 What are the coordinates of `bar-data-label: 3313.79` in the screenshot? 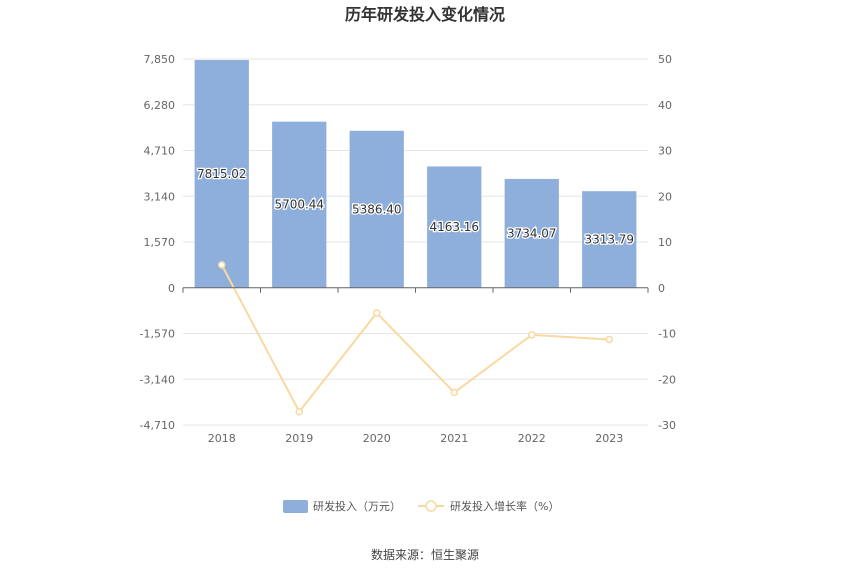 It's located at (609, 239).